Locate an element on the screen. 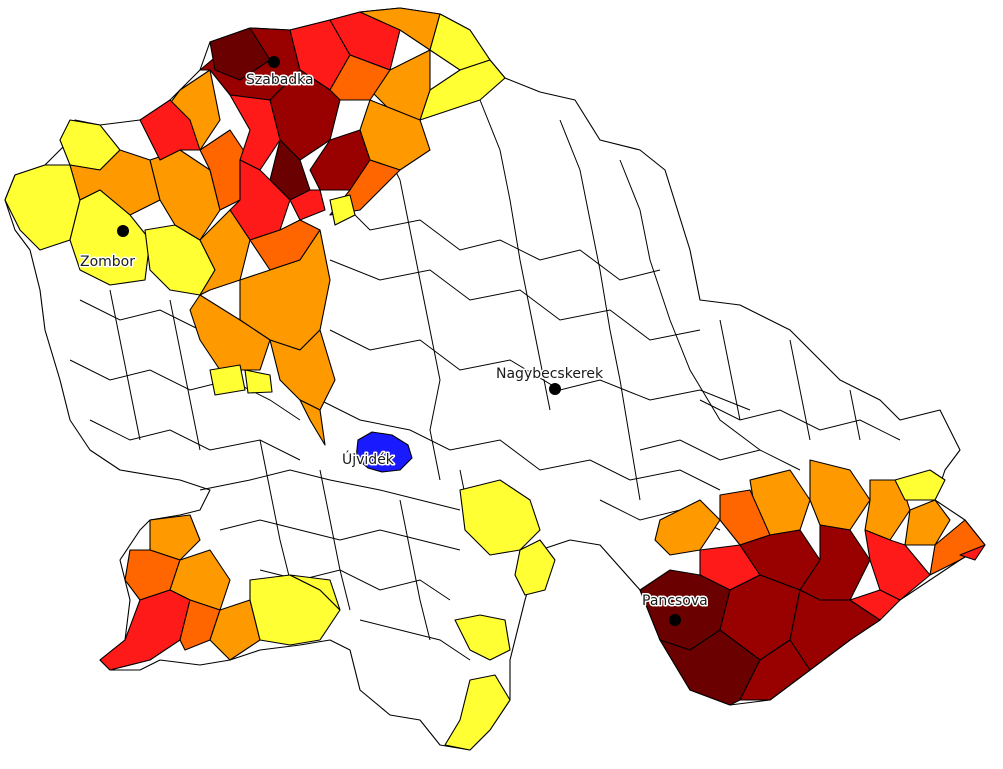 The image size is (1003, 769). city-label-pancsova: Pancsova is located at coordinates (675, 601).